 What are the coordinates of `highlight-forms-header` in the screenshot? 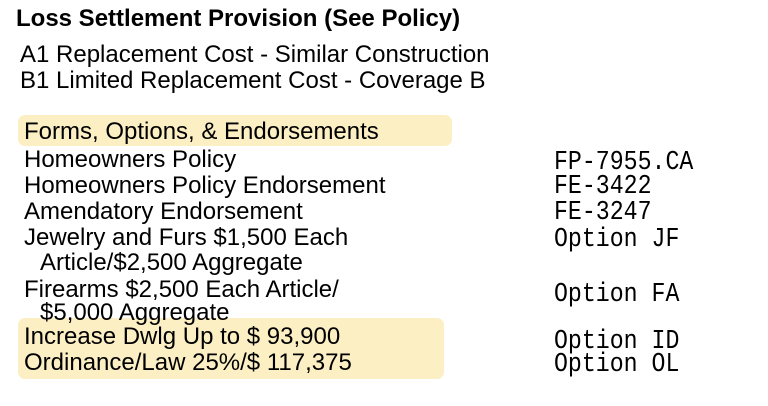 It's located at (235, 130).